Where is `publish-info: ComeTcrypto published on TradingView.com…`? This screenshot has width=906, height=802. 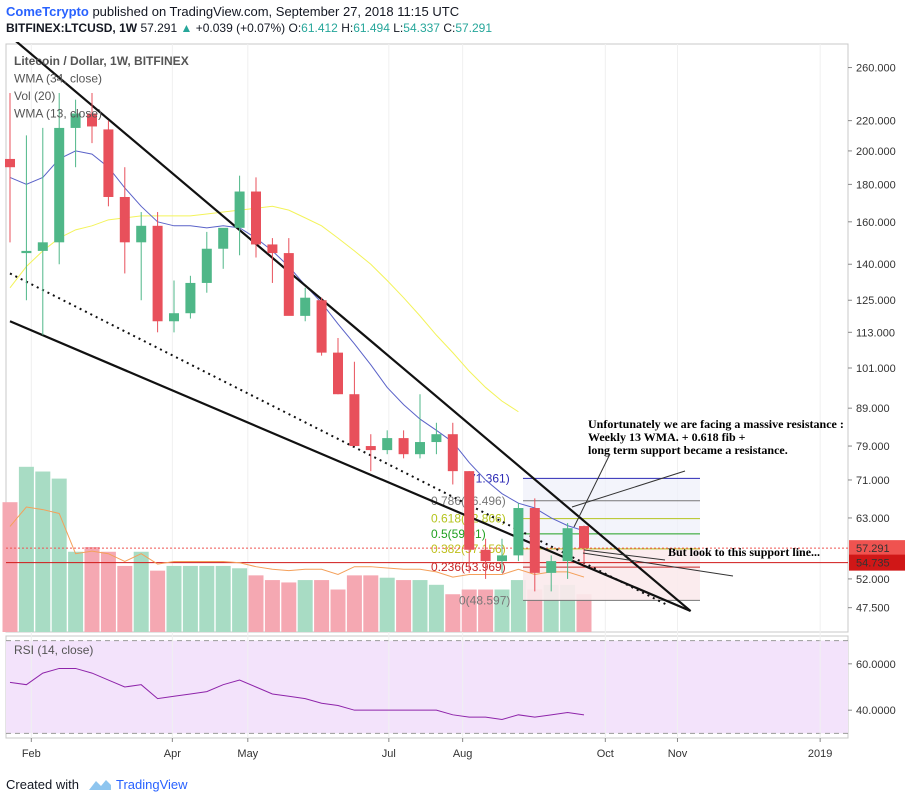 publish-info: ComeTcrypto published on TradingView.com… is located at coordinates (232, 11).